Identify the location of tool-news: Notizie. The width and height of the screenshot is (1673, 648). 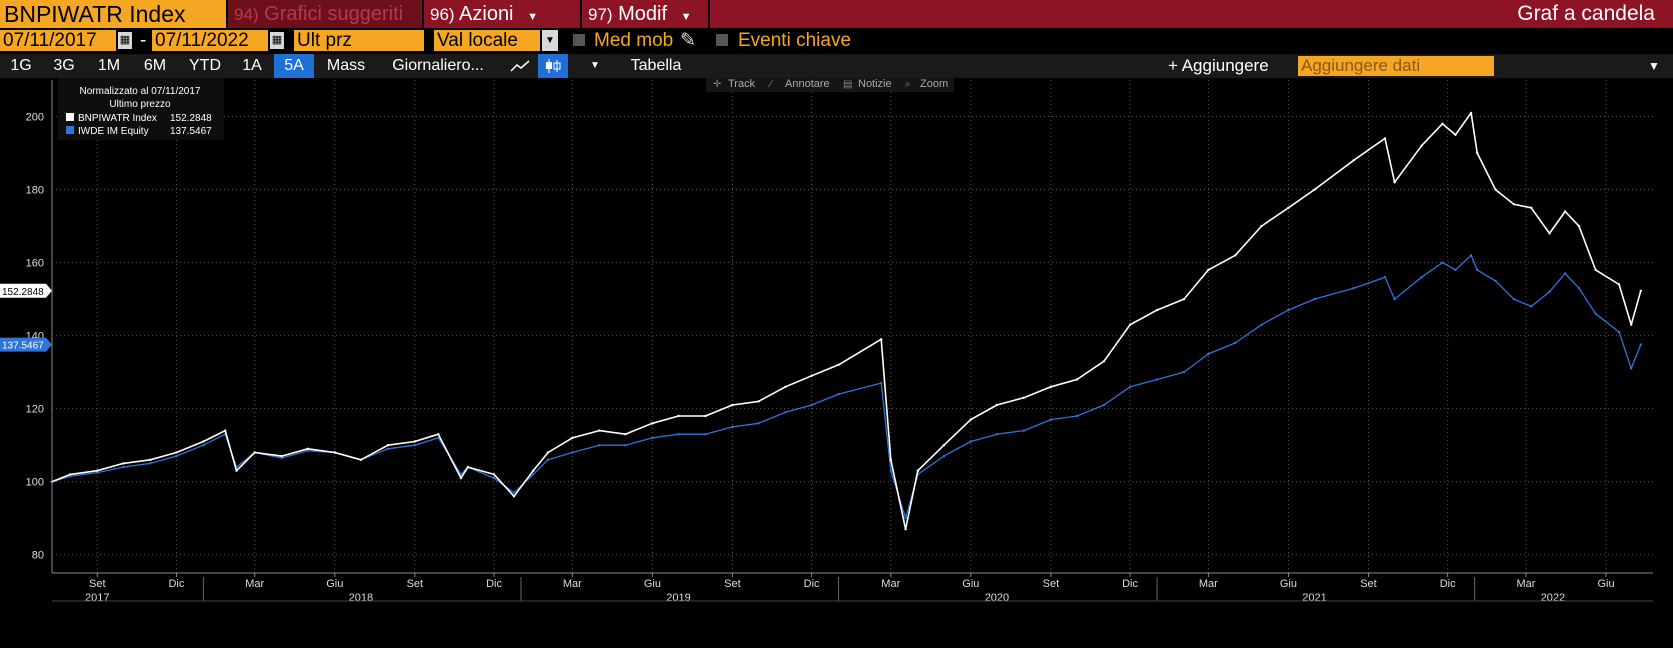
(875, 84).